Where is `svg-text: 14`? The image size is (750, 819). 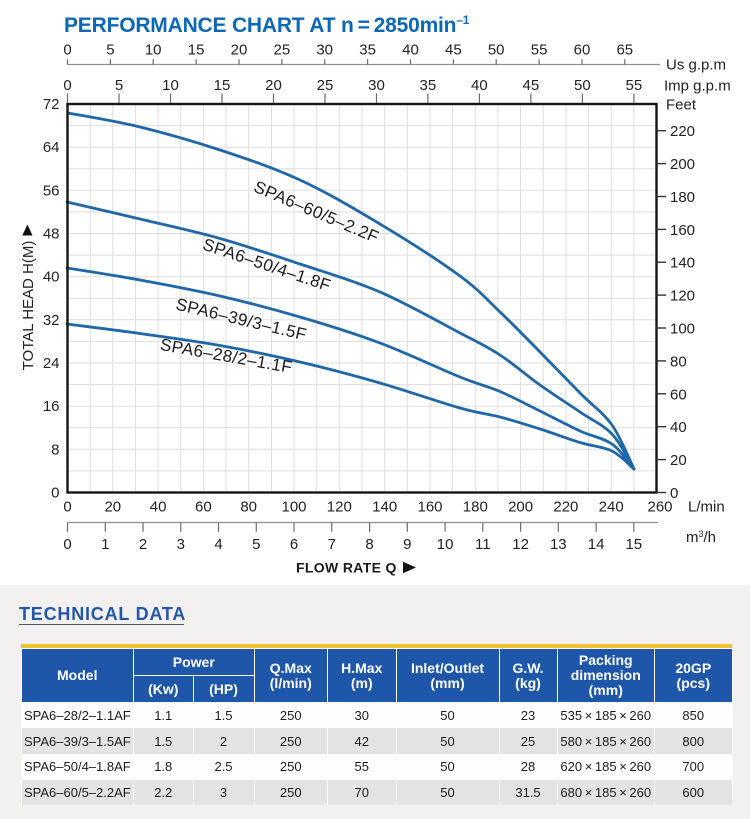 svg-text: 14 is located at coordinates (596, 544).